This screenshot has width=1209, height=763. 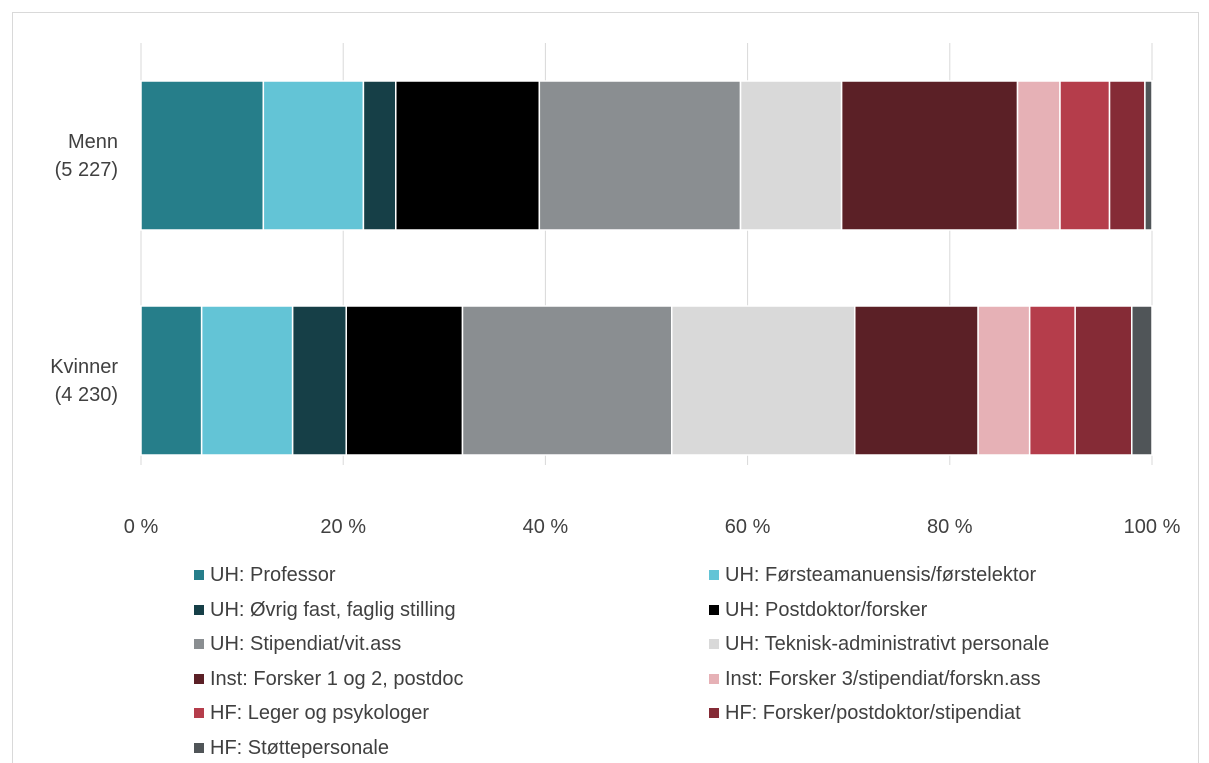 I want to click on x-tick-label: 80 %, so click(x=950, y=527).